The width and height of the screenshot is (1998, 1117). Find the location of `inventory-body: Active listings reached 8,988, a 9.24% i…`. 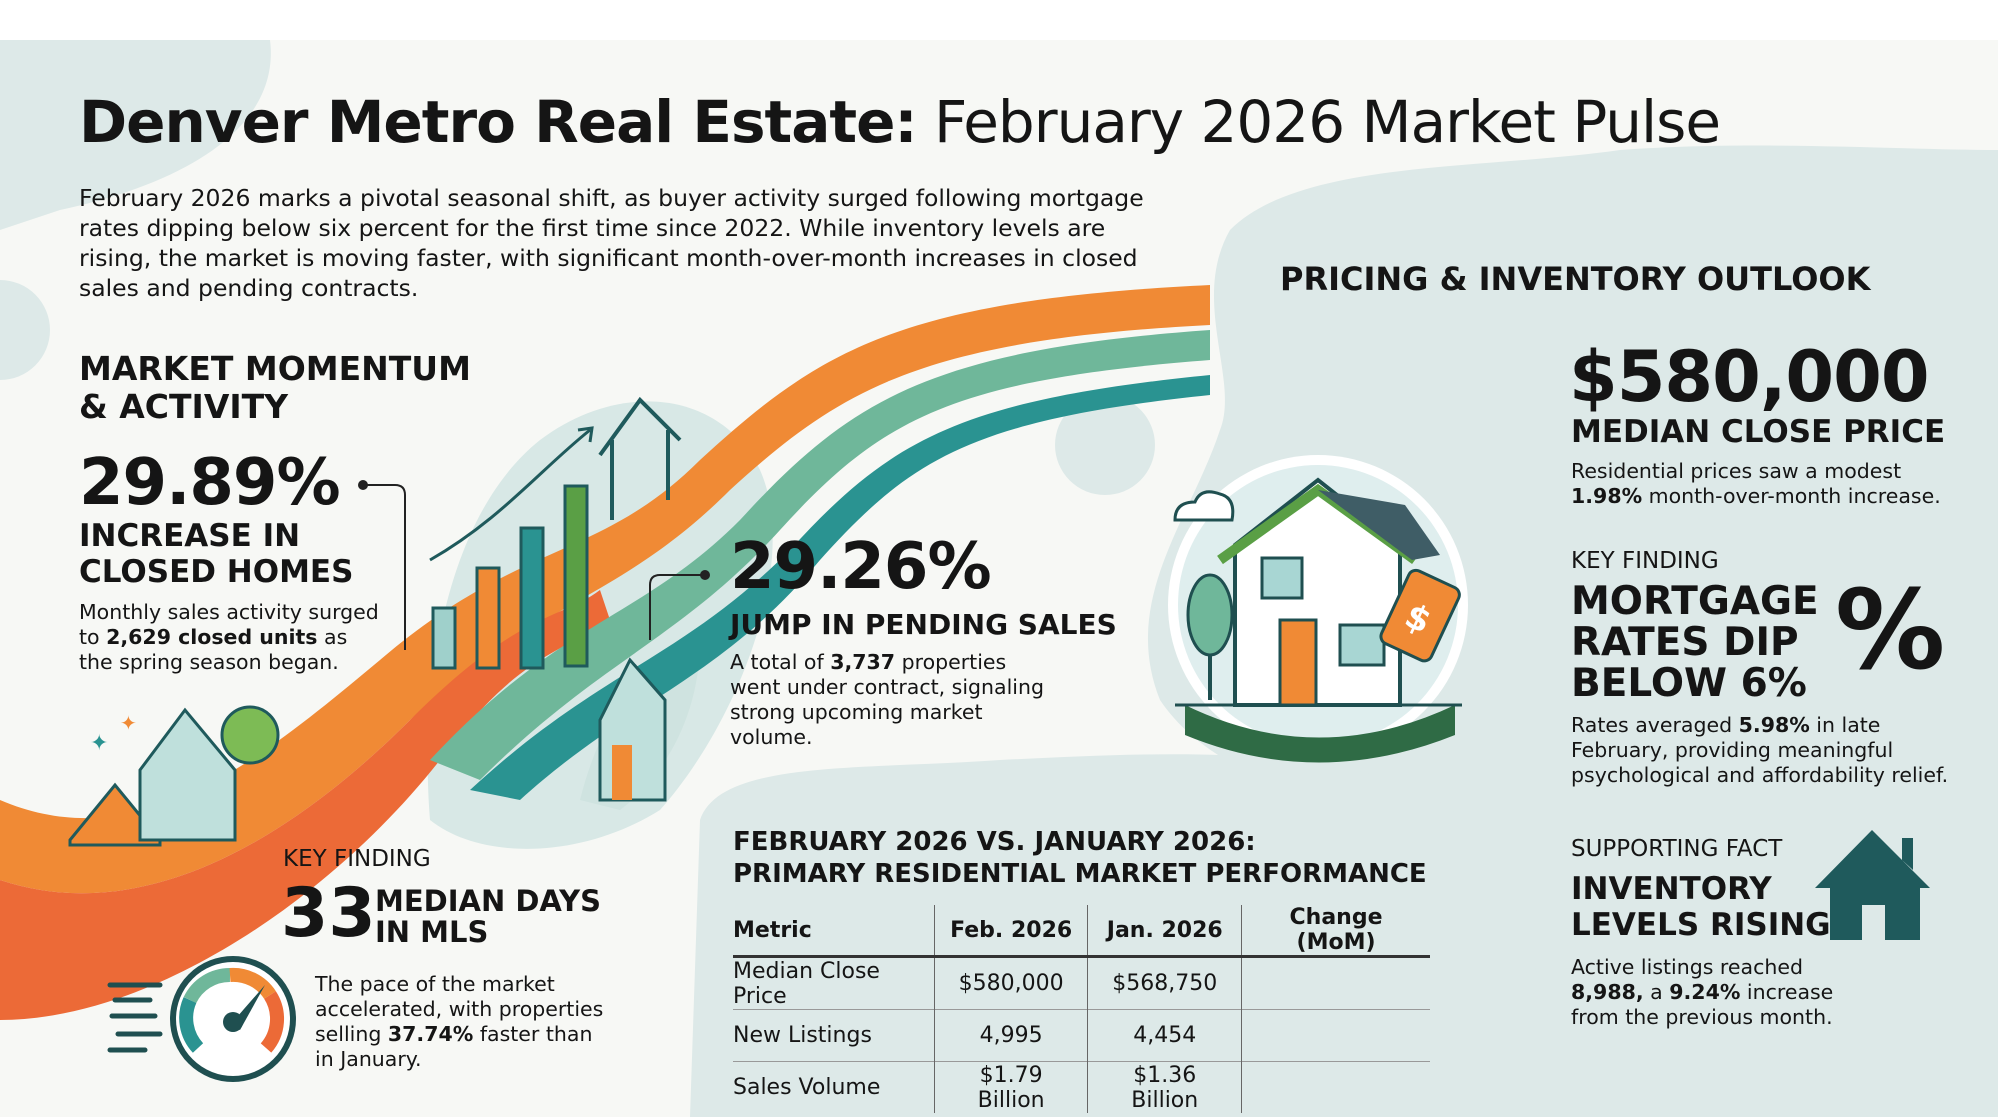

inventory-body: Active listings reached 8,988, a 9.24% i… is located at coordinates (1702, 992).